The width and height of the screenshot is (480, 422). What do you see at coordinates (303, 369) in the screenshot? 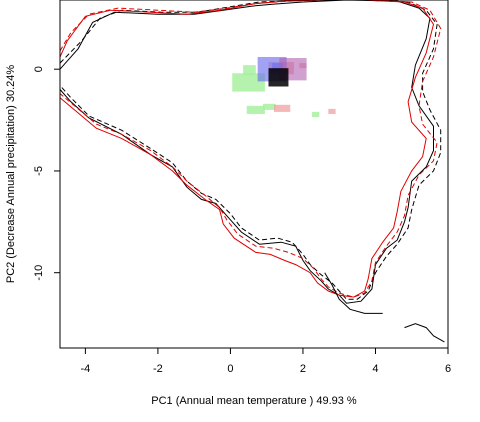
I see `x-tick-label: 2` at bounding box center [303, 369].